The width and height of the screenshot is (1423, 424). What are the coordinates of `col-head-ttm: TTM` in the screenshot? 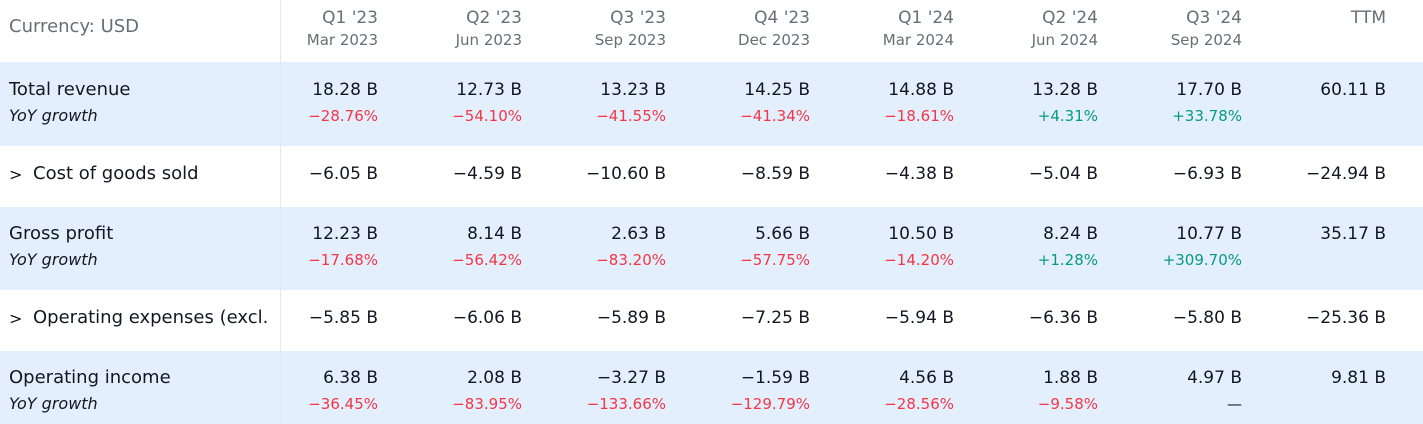 It's located at (1368, 18).